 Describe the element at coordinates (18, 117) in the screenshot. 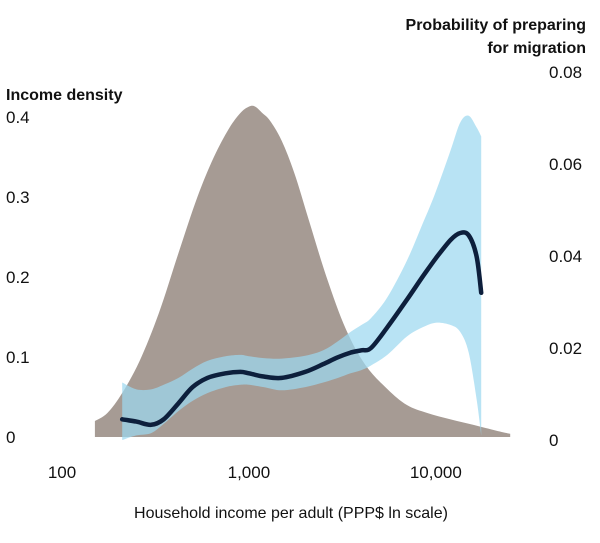

I see `y-left-tick-label: 0.4` at that location.